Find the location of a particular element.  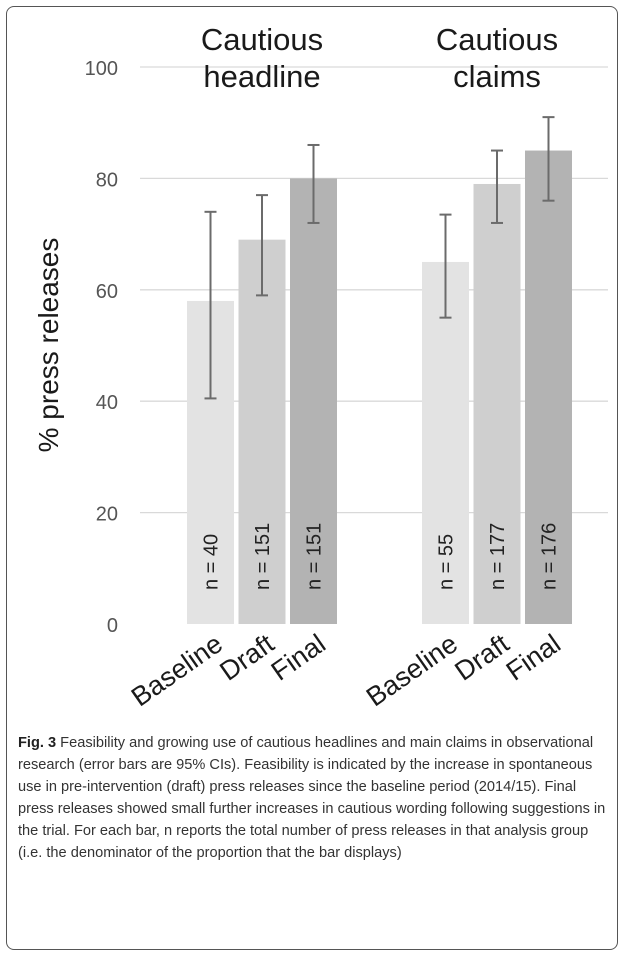

y-tick-label: 20 is located at coordinates (107, 515).